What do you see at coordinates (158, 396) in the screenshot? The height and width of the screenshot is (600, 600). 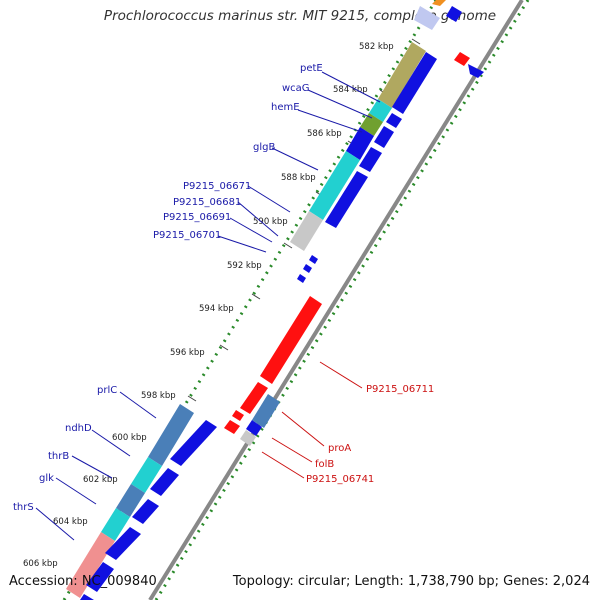 I see `tick-label: 598 kbp` at bounding box center [158, 396].